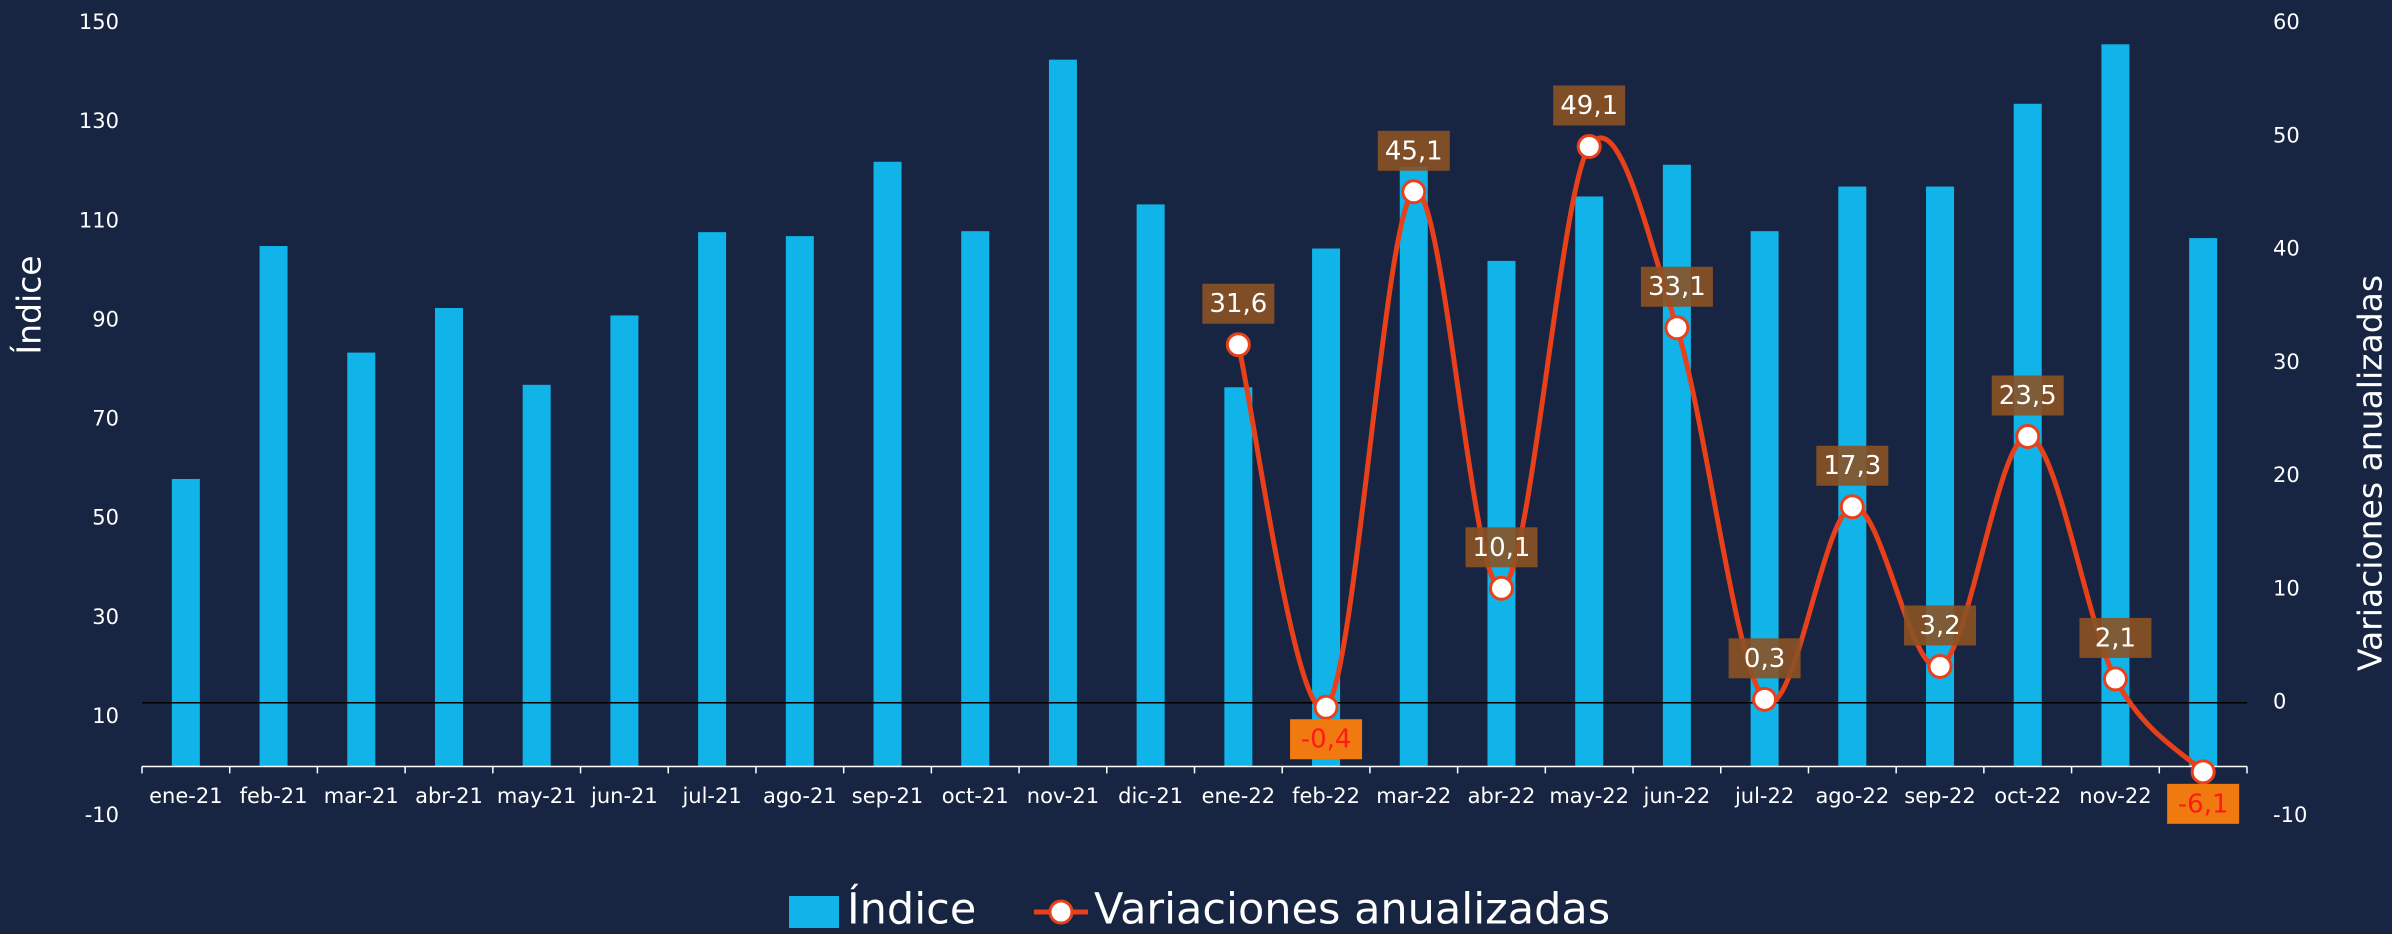  What do you see at coordinates (711, 796) in the screenshot?
I see `x-tick-label: jul-21` at bounding box center [711, 796].